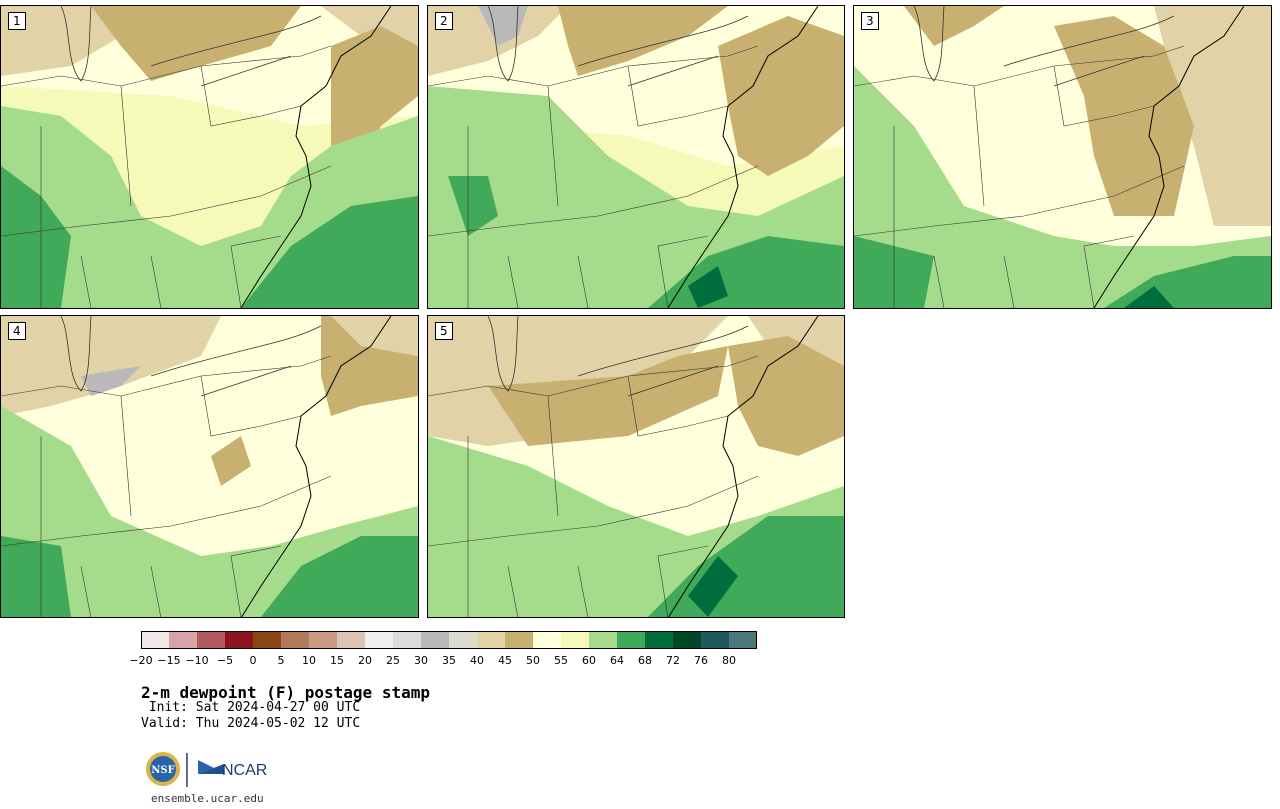 The height and width of the screenshot is (809, 1280). What do you see at coordinates (421, 660) in the screenshot?
I see `colorbar-tick-label: 30` at bounding box center [421, 660].